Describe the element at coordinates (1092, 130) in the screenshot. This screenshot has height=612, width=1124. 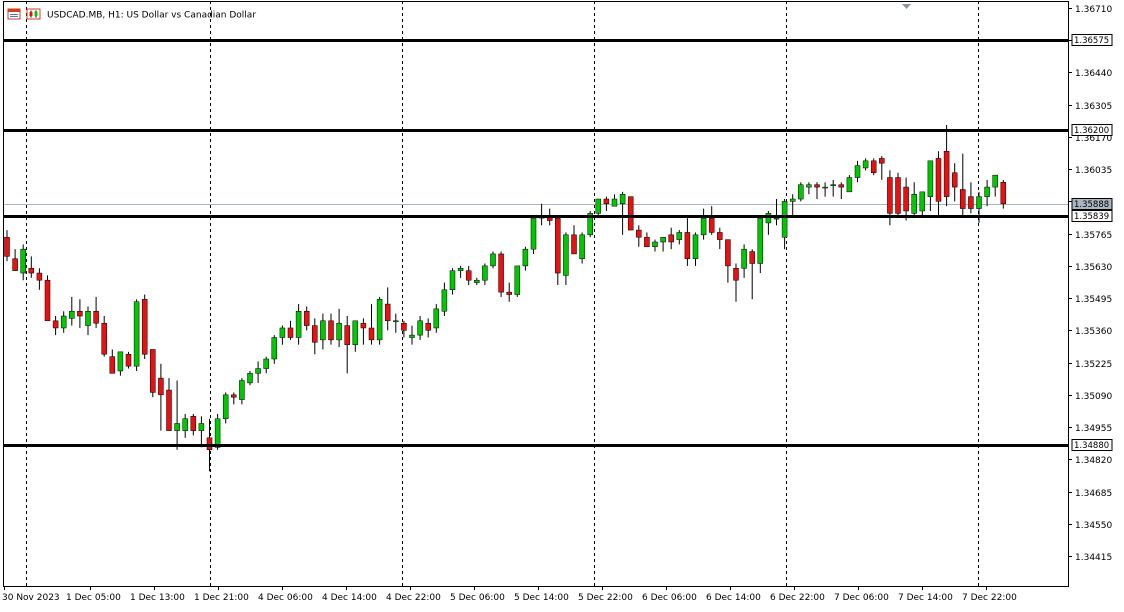
I see `level-price-tag: 1.36200` at that location.